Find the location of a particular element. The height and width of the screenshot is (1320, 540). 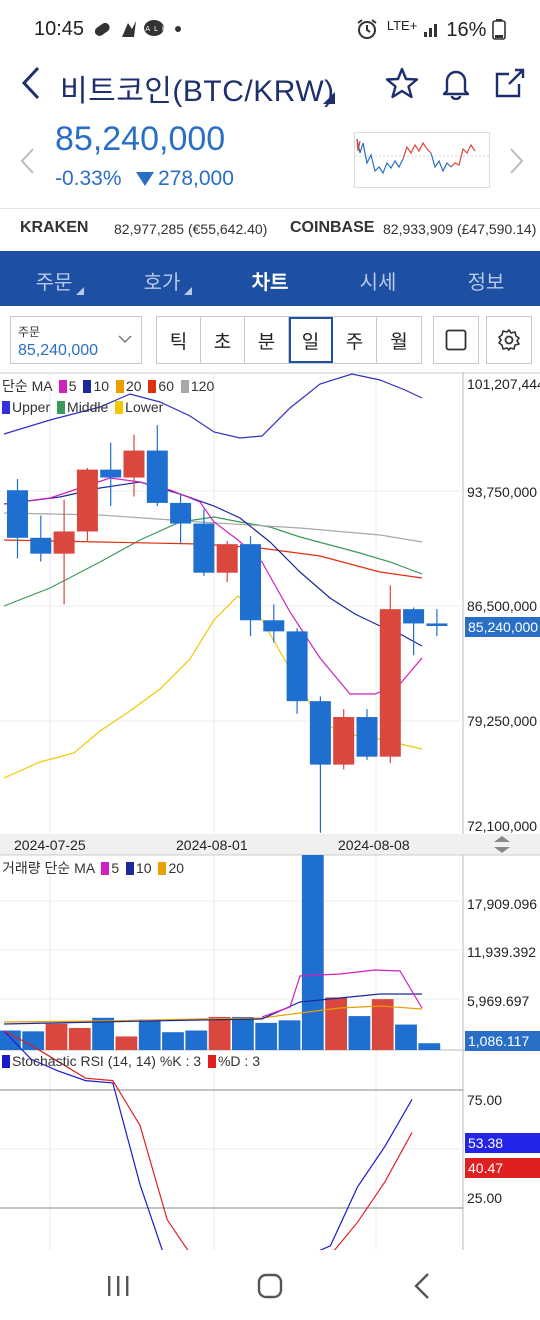

bb-upper-swatch is located at coordinates (6, 407).